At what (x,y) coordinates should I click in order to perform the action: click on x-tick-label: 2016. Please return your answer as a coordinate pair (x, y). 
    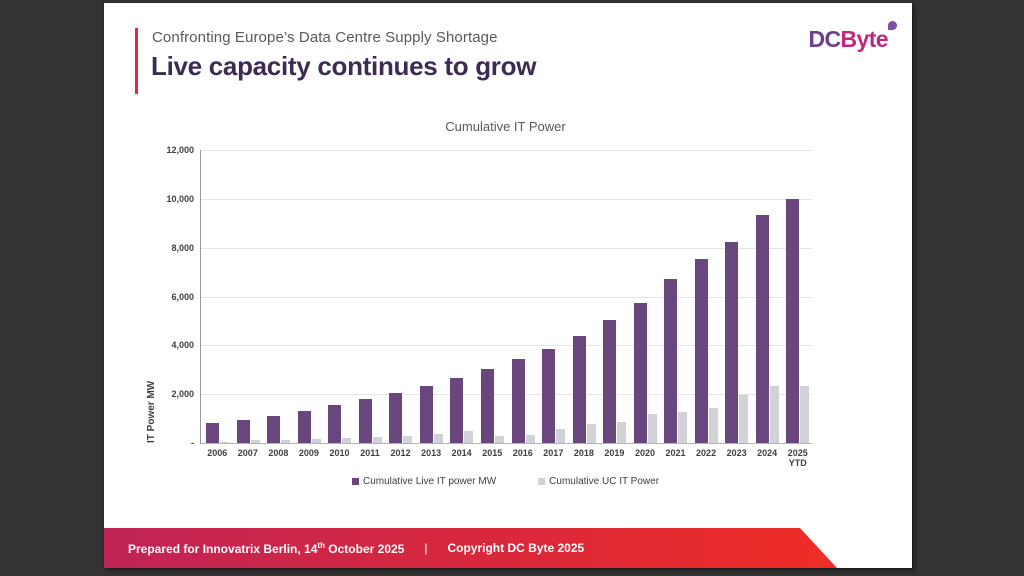
    Looking at the image, I should click on (522, 453).